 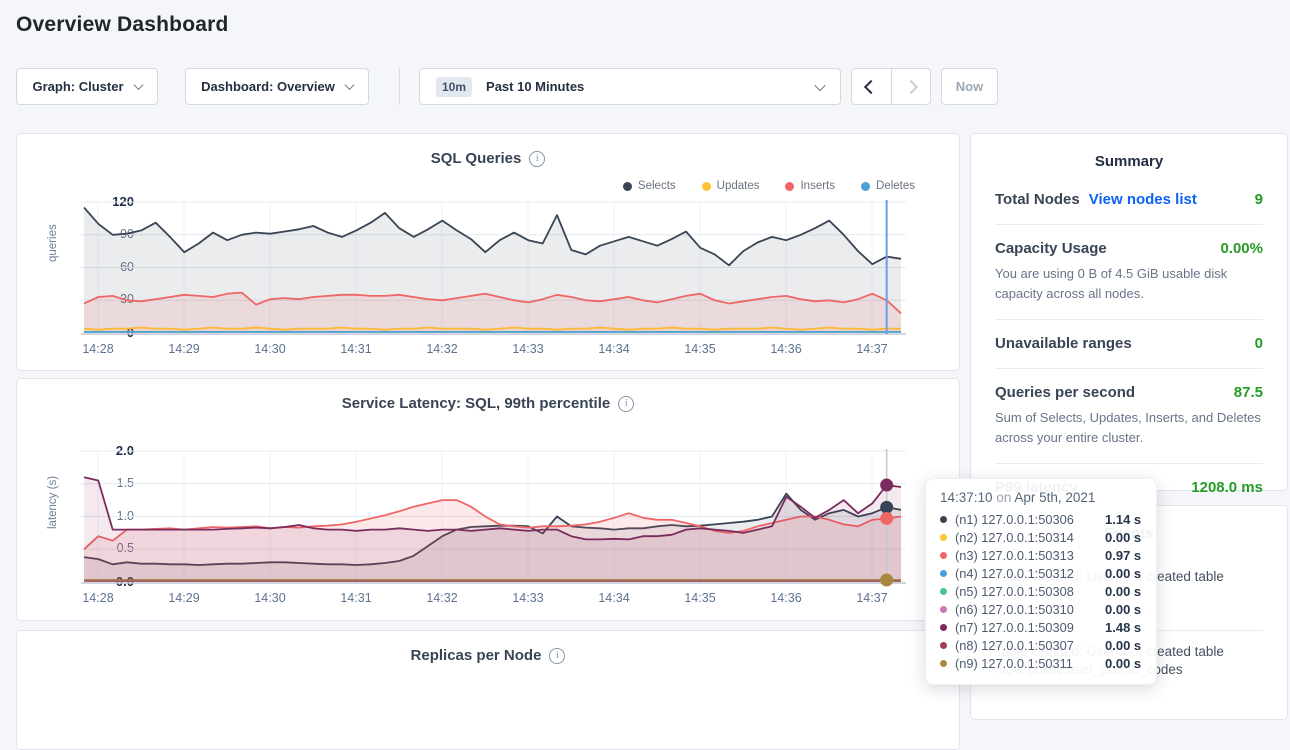 I want to click on chevron-left-icon, so click(x=871, y=86).